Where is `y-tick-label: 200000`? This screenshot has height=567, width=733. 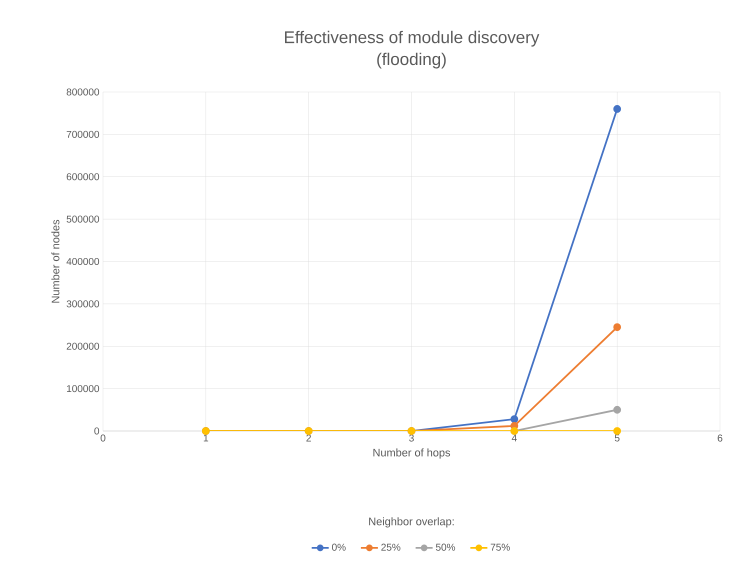 y-tick-label: 200000 is located at coordinates (83, 346).